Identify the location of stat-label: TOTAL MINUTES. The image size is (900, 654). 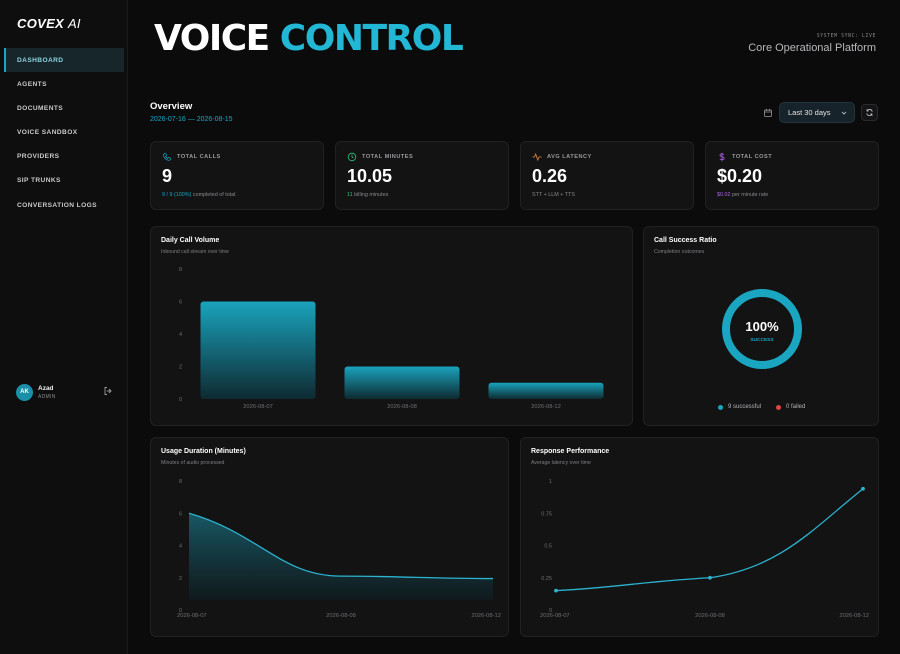
(388, 157).